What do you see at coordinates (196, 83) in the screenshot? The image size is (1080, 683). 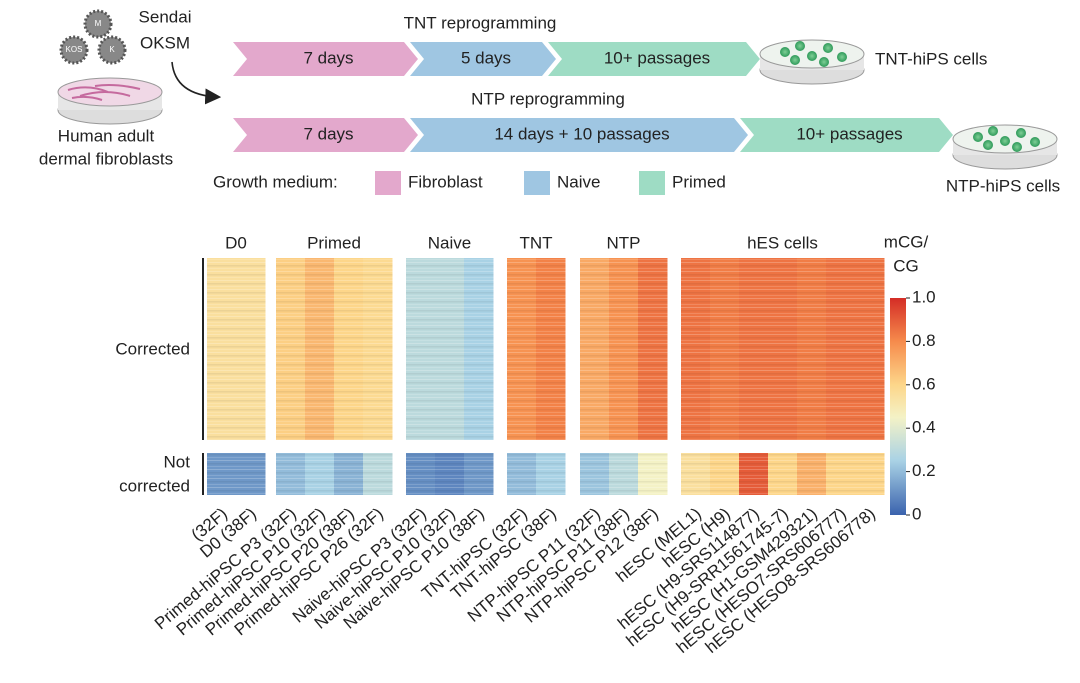 I see `arrow` at bounding box center [196, 83].